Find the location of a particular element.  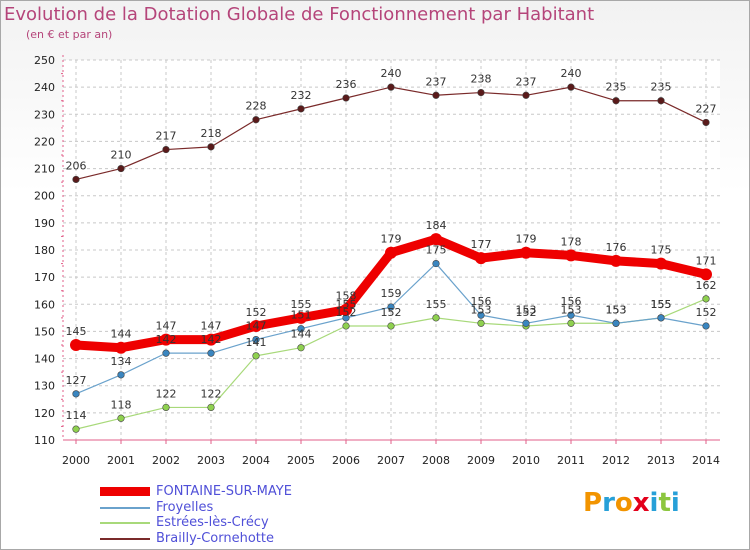

data-label: 114 is located at coordinates (76, 415).